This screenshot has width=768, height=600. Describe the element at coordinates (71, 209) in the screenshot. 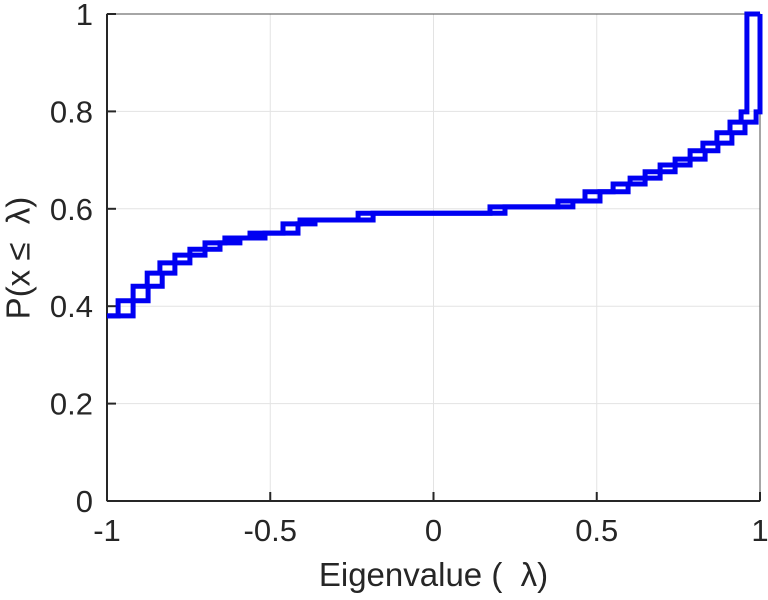

I see `y-tick-label: 0.6` at that location.